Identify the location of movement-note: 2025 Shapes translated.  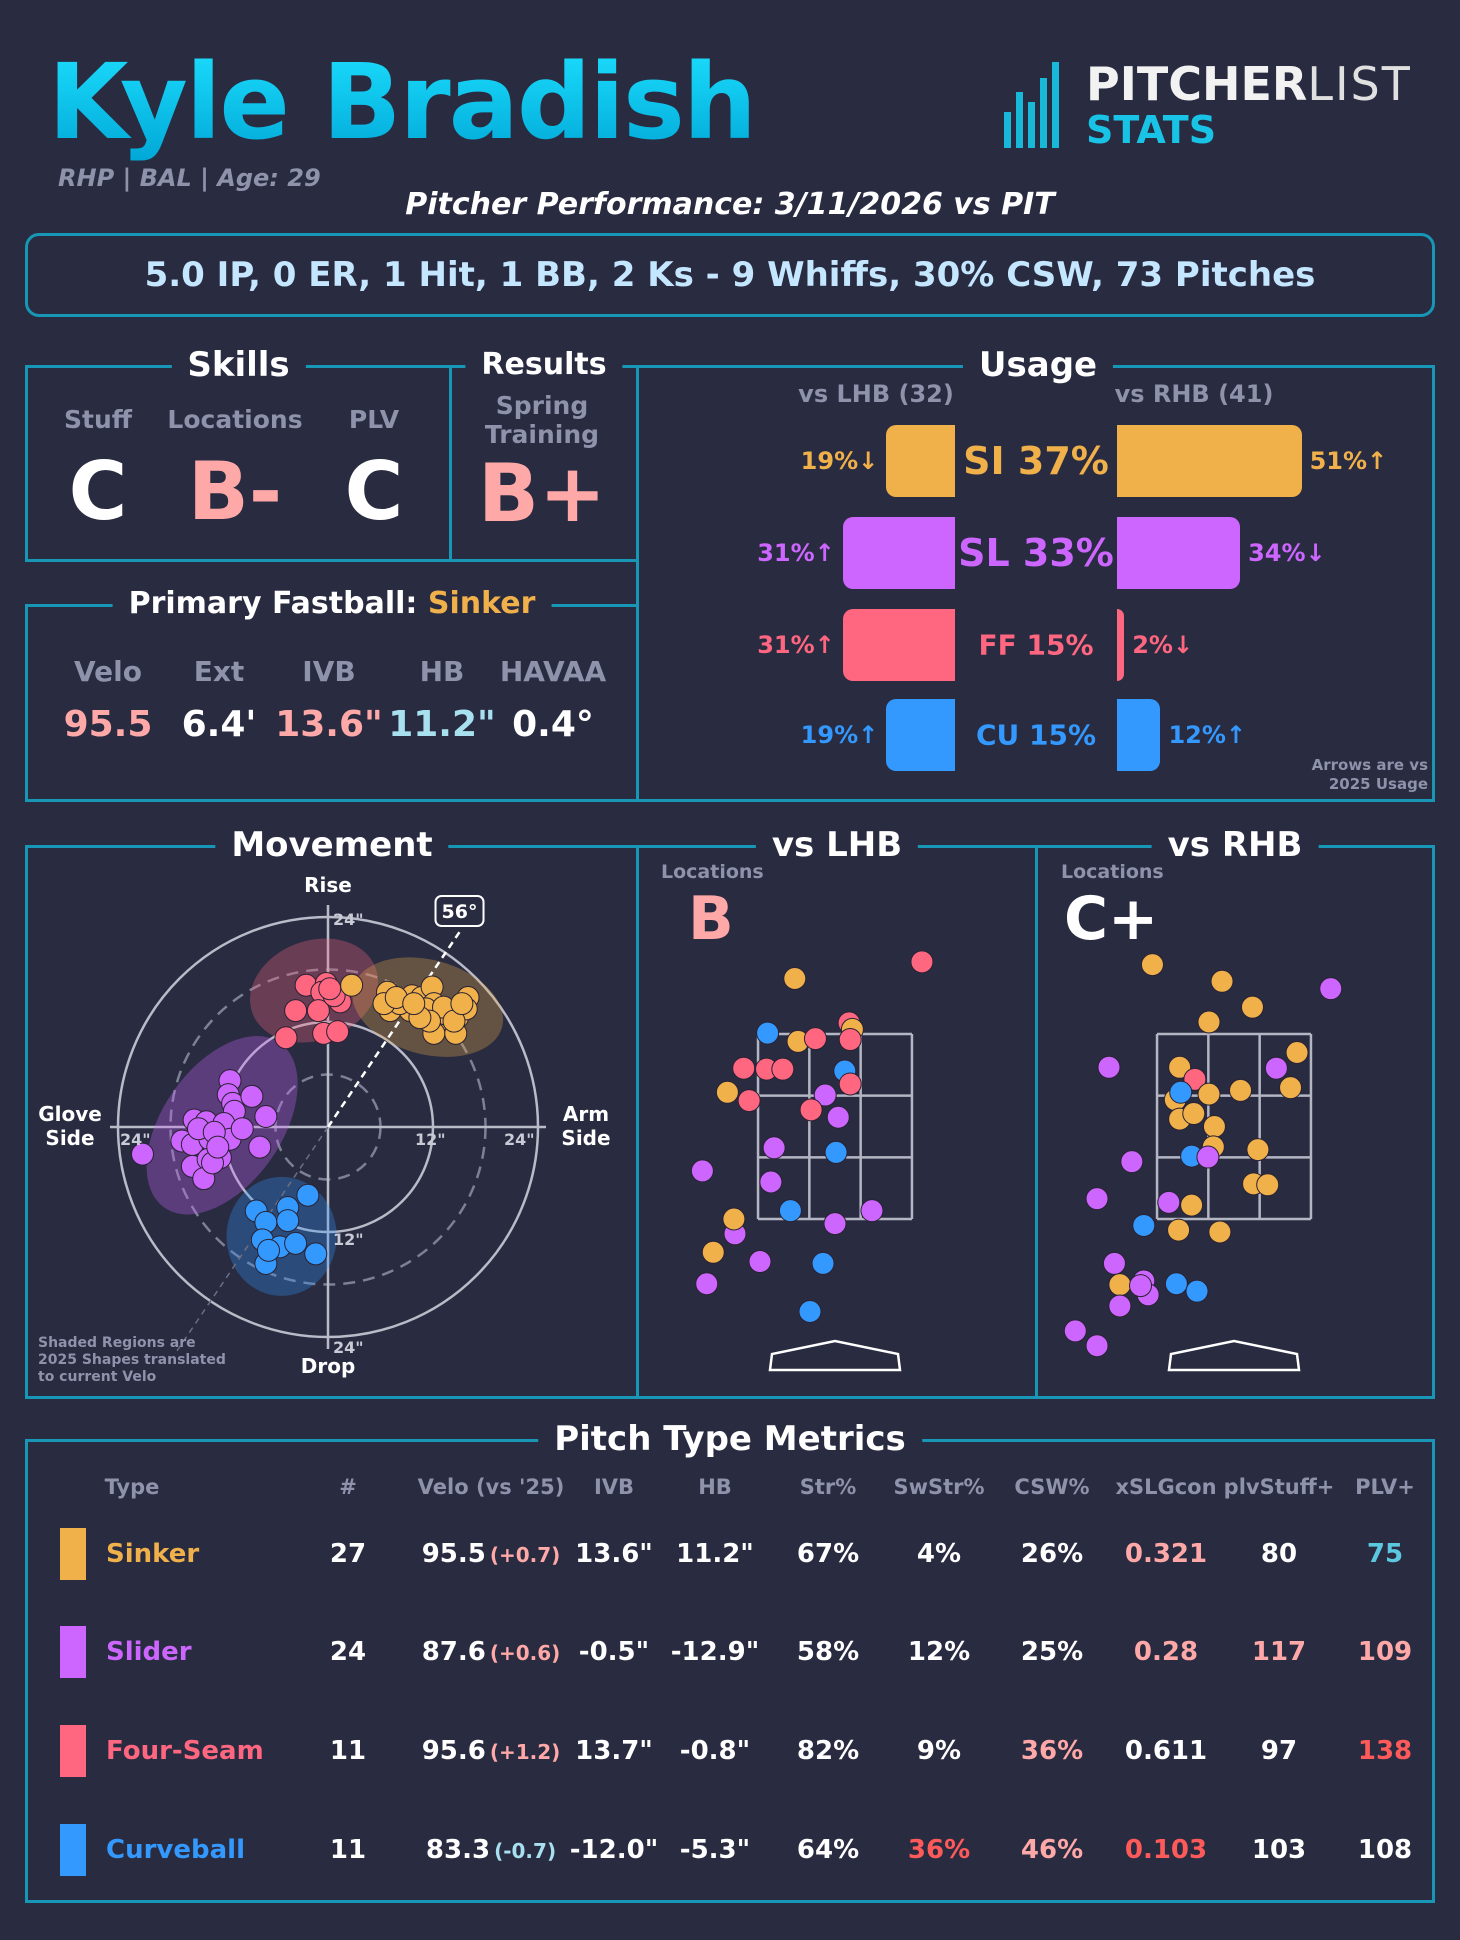
(132, 1360).